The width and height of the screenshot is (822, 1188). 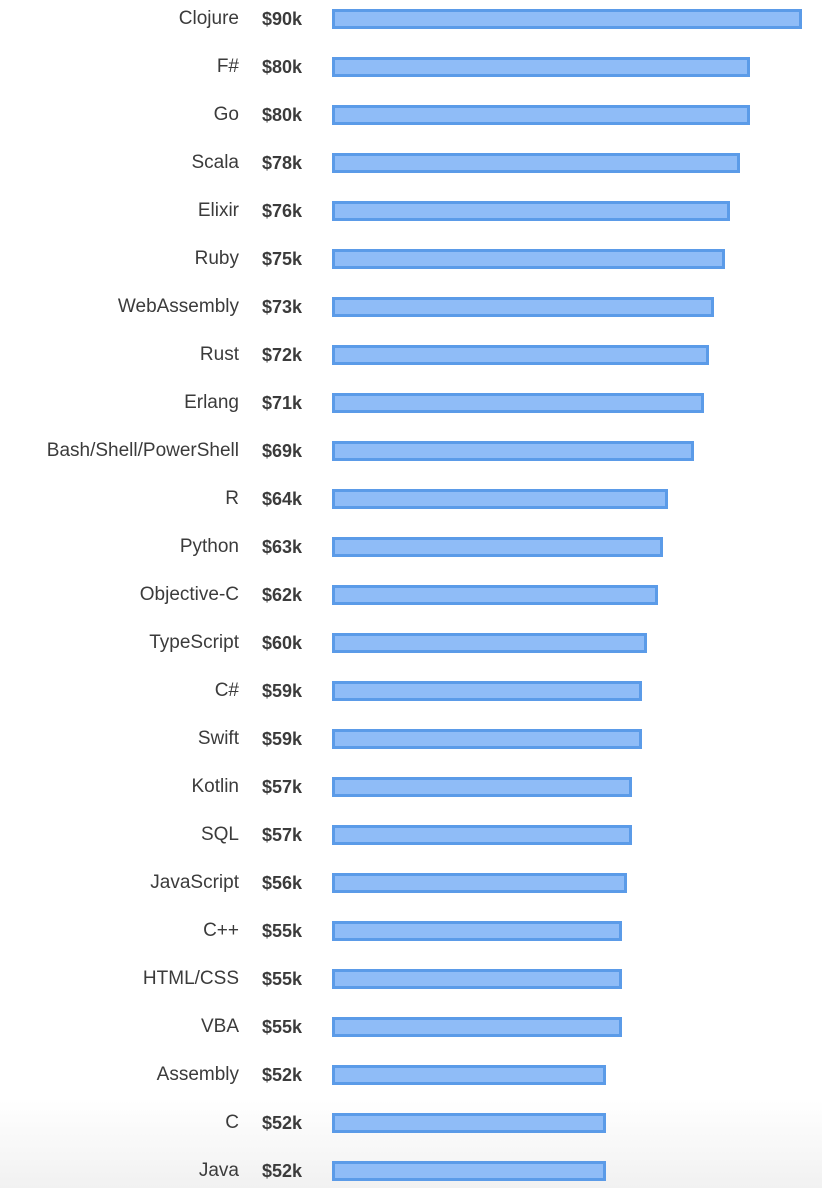 I want to click on category-label: HTML/CSS, so click(x=190, y=978).